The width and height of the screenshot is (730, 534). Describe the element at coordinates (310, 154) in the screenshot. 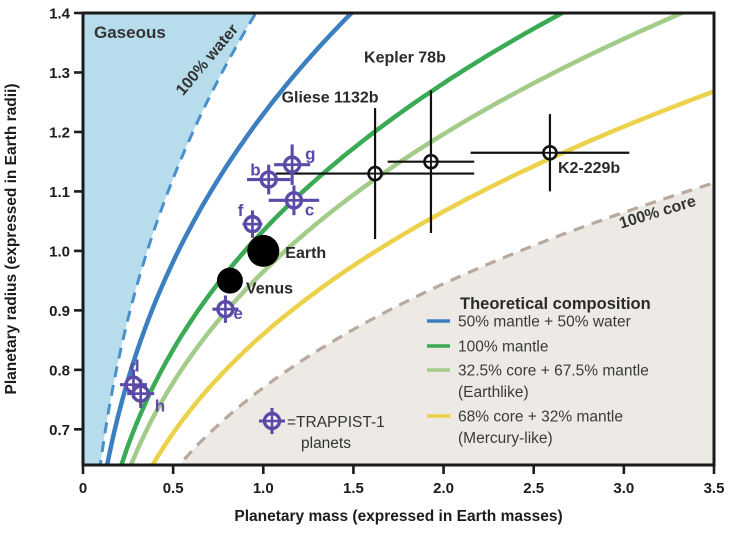

I see `trappist-1-g-label: g` at that location.